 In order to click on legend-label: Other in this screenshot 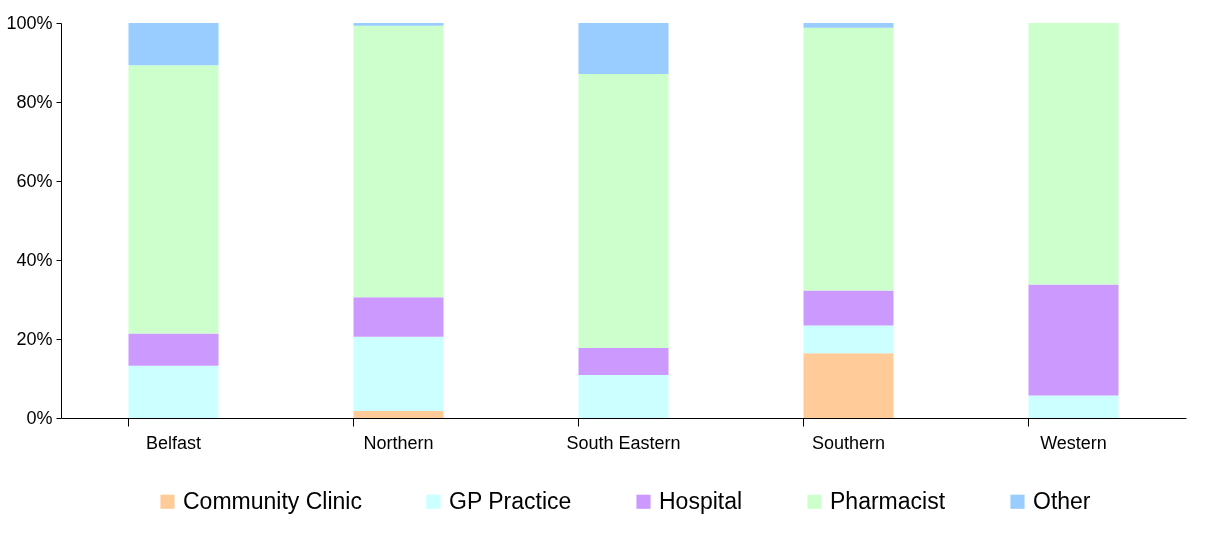, I will do `click(1062, 500)`.